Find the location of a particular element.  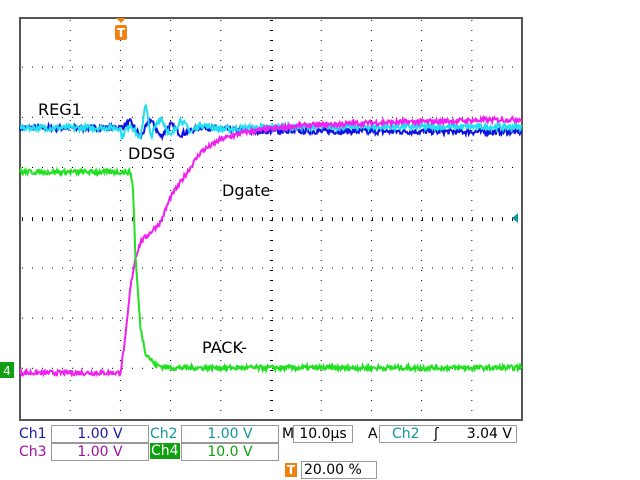

timebase-value: 10.0µs is located at coordinates (323, 434).